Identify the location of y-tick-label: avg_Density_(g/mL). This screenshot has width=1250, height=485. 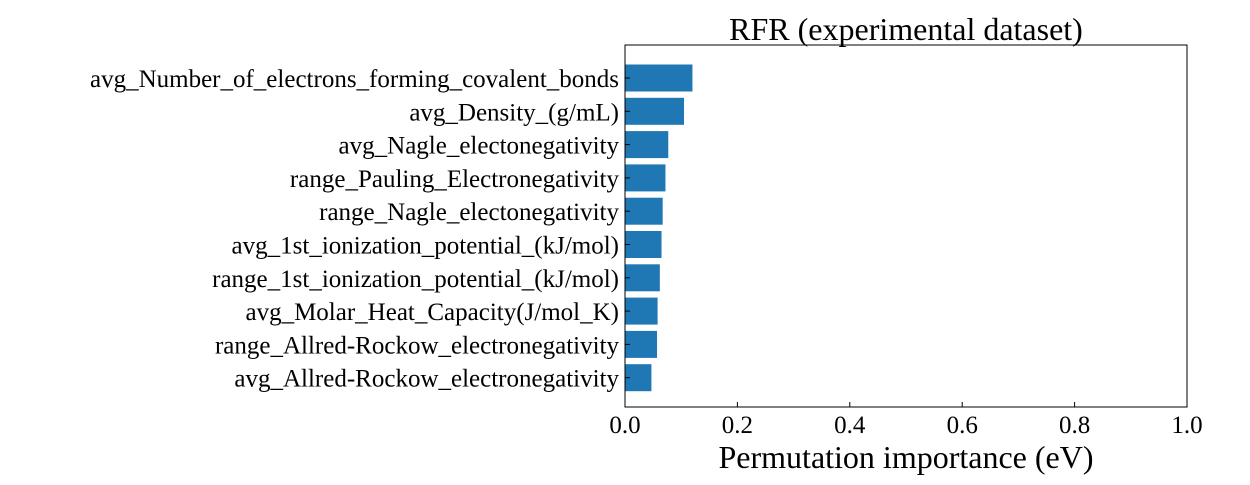
(514, 112).